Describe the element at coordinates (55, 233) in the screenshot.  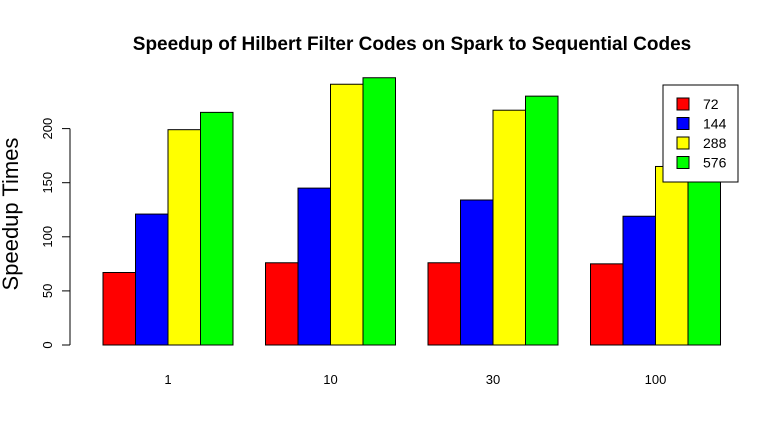
I see `y-axis: 0 50 100 150 200` at that location.